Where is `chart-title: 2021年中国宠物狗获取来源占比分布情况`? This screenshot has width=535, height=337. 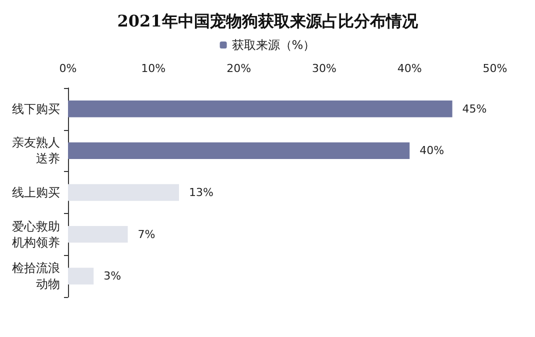
chart-title: 2021年中国宠物狗获取来源占比分布情况 is located at coordinates (268, 21).